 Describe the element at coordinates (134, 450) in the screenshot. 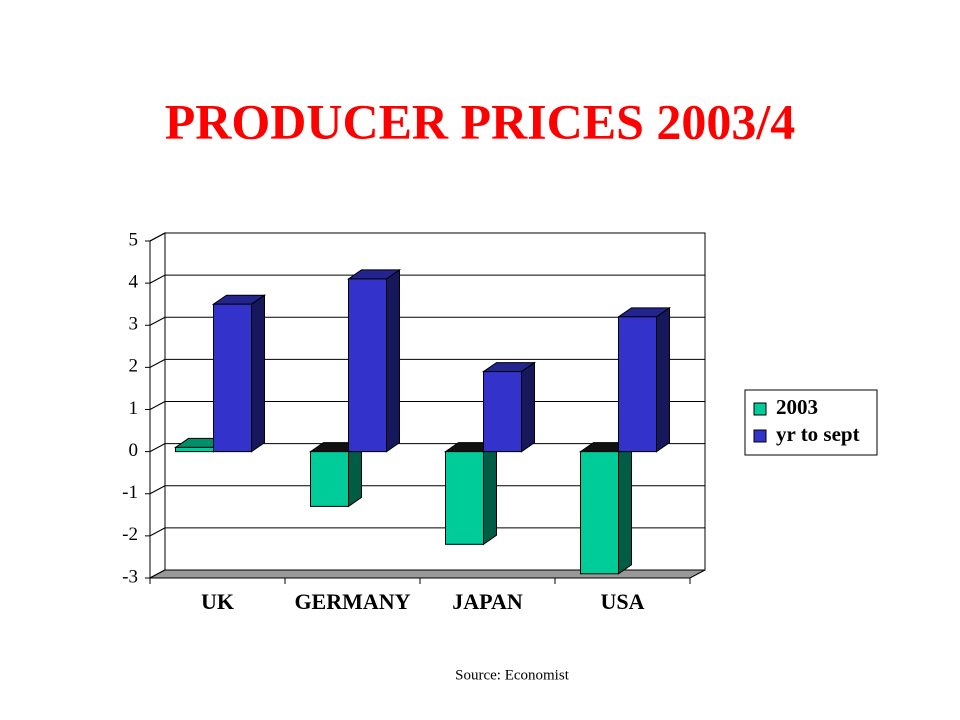

I see `y-tick-label: 0` at that location.